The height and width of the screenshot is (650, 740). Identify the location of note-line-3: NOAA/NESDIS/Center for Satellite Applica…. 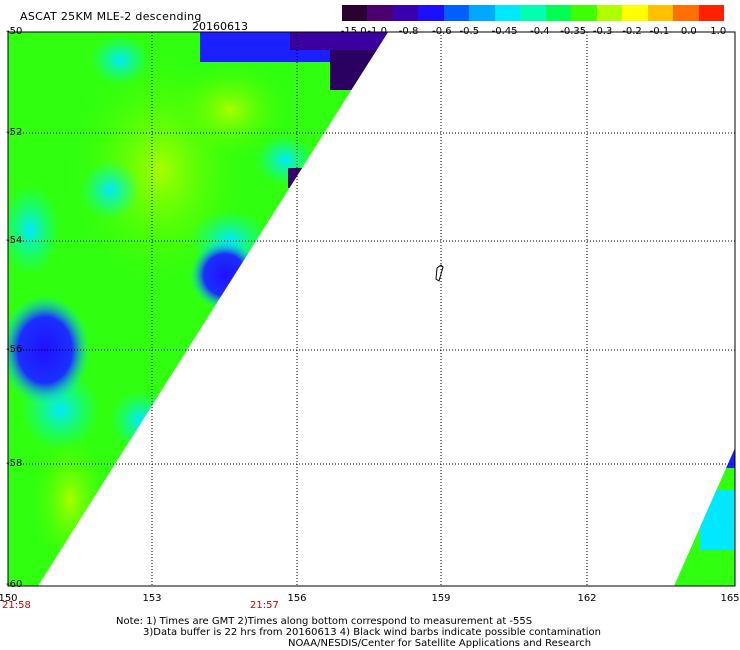
(440, 643).